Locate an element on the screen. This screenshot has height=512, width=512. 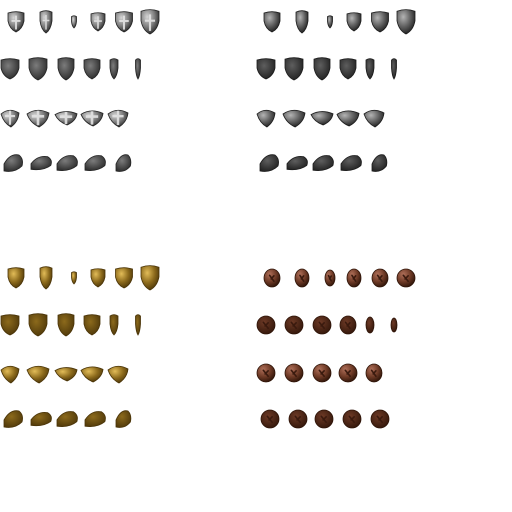
silver-cross-shield-group is located at coordinates (80, 90).